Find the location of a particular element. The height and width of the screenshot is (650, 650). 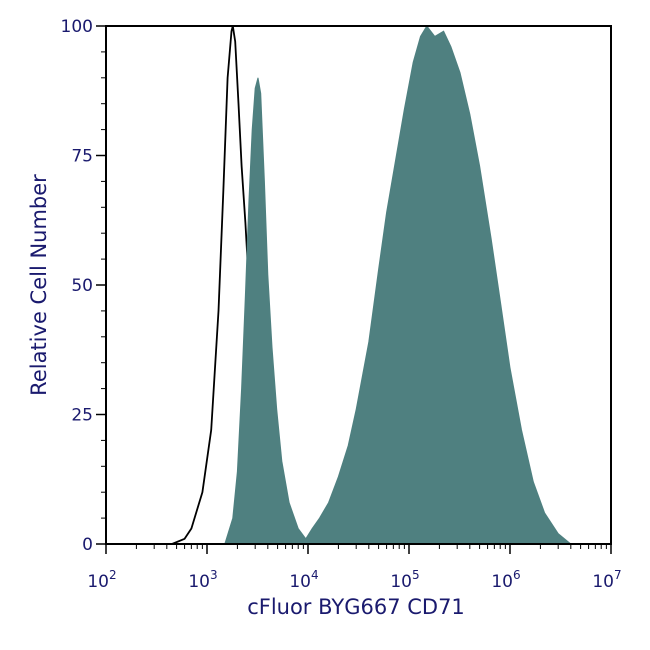

x-tick-label: 10⁴ is located at coordinates (303, 580).